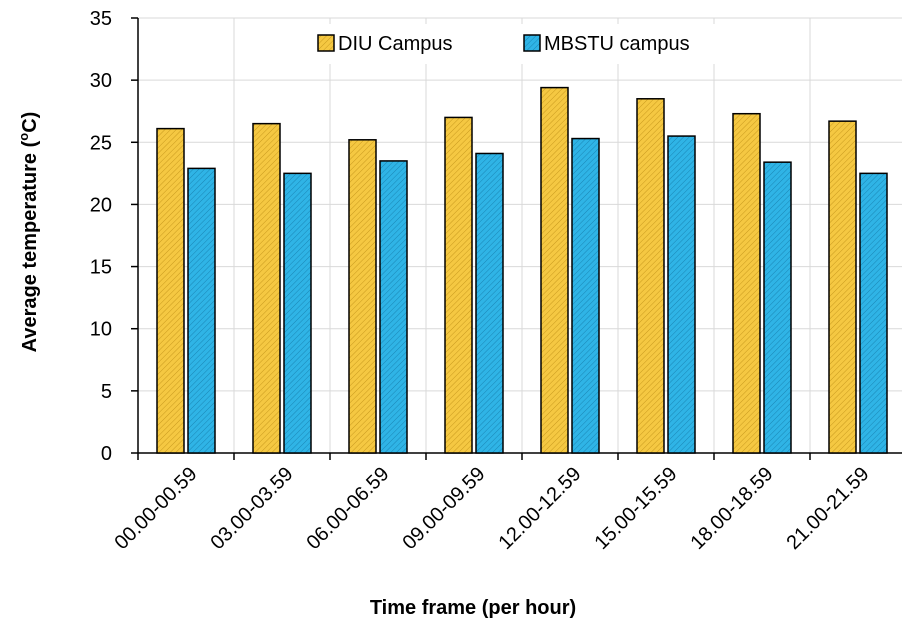 The image size is (902, 630). What do you see at coordinates (395, 44) in the screenshot?
I see `legend-label-diu-campus: DIU Campus` at bounding box center [395, 44].